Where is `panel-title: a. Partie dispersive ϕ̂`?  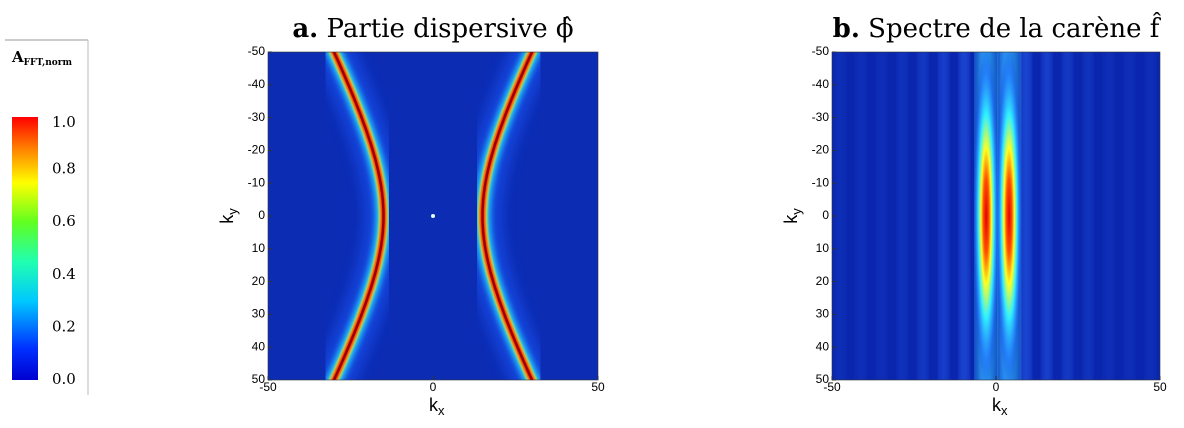 panel-title: a. Partie dispersive ϕ̂ is located at coordinates (432, 29).